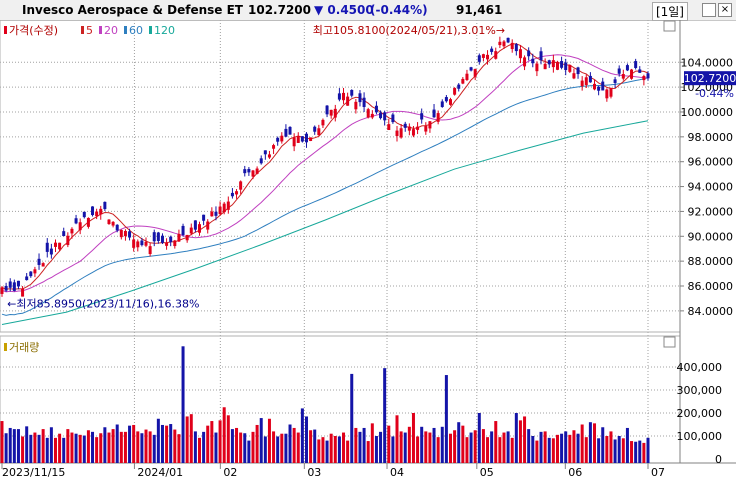 The height and width of the screenshot is (481, 736). I want to click on restore-window-button, so click(709, 10).